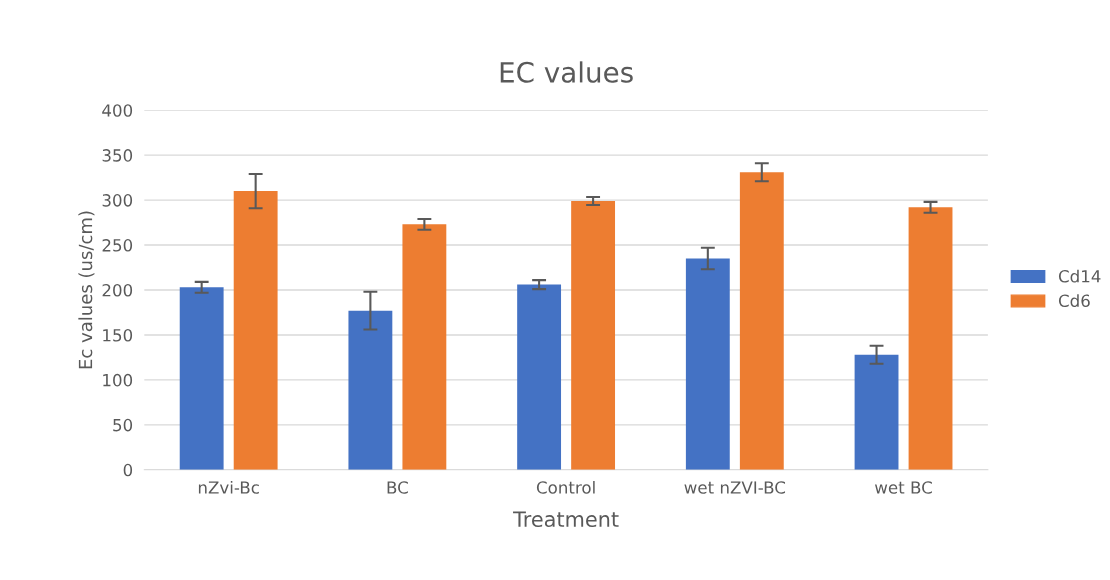  What do you see at coordinates (117, 245) in the screenshot?
I see `y-tick-label: 250` at bounding box center [117, 245].